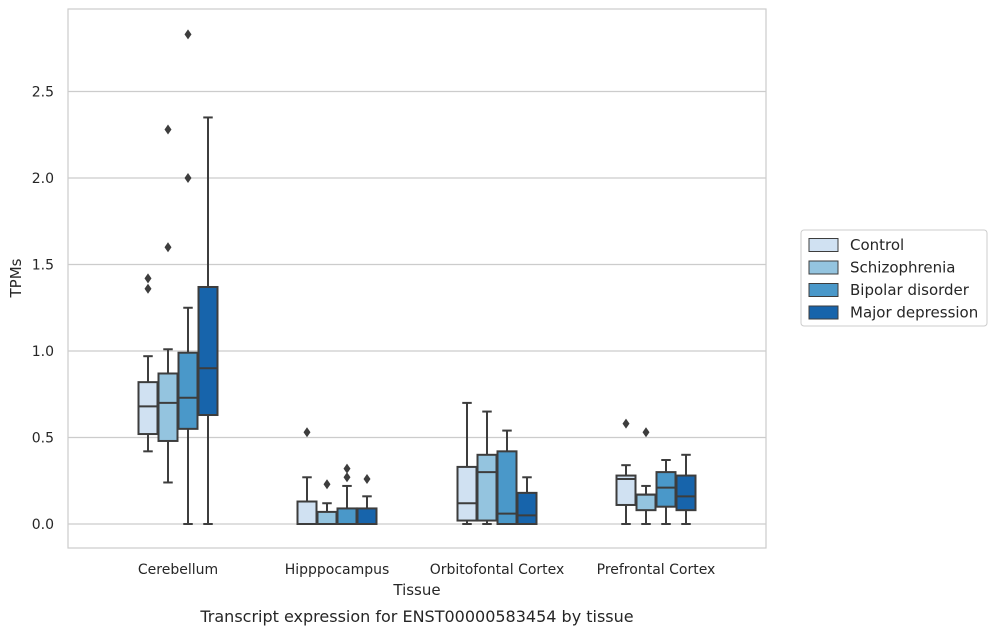 This screenshot has width=997, height=634. I want to click on legend-label: Bipolar disorder, so click(910, 290).